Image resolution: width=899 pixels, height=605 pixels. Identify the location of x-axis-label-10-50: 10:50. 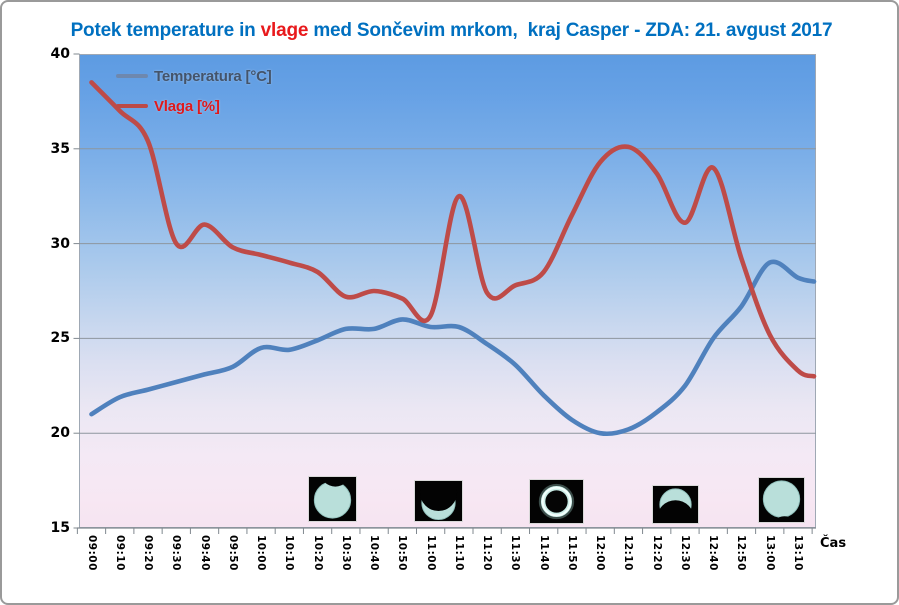
(402, 553).